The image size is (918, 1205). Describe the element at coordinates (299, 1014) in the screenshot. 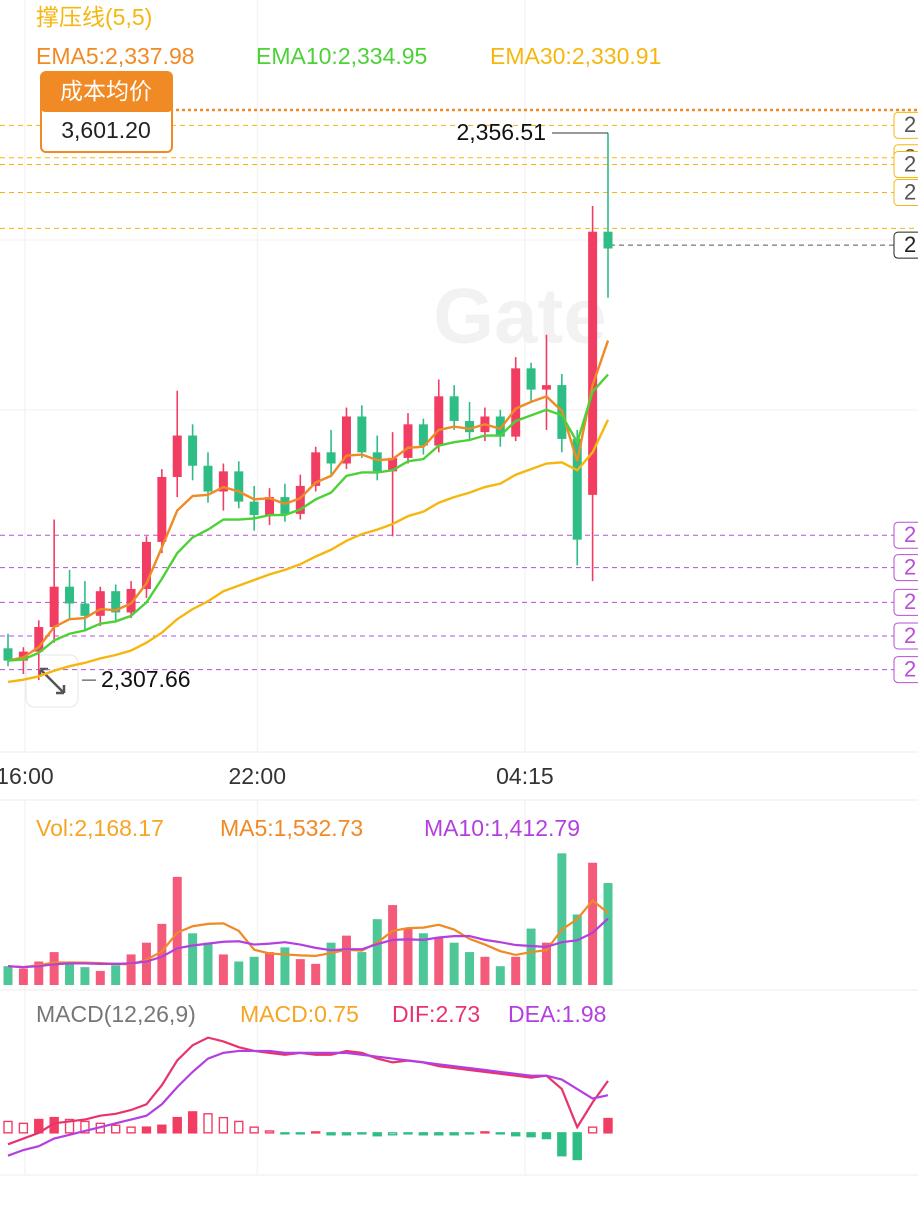

I see `legend-entry: MACD:0.75` at that location.